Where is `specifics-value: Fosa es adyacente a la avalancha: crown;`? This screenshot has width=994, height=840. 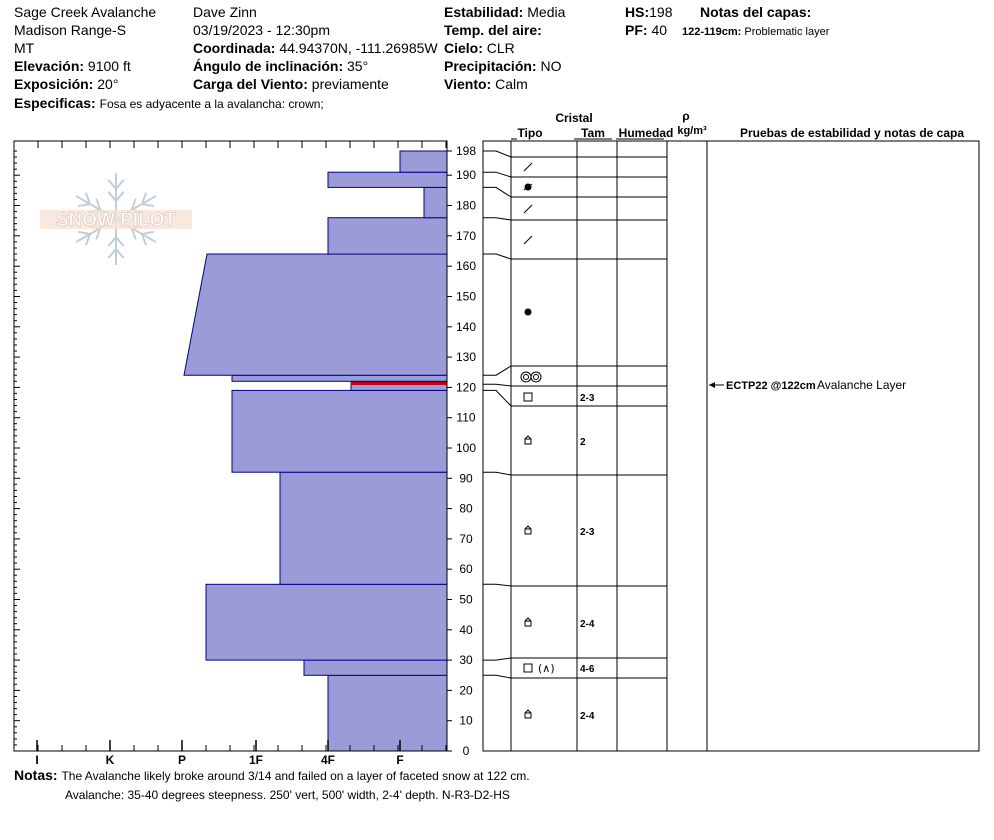
specifics-value: Fosa es adyacente a la avalancha: crown; is located at coordinates (211, 104).